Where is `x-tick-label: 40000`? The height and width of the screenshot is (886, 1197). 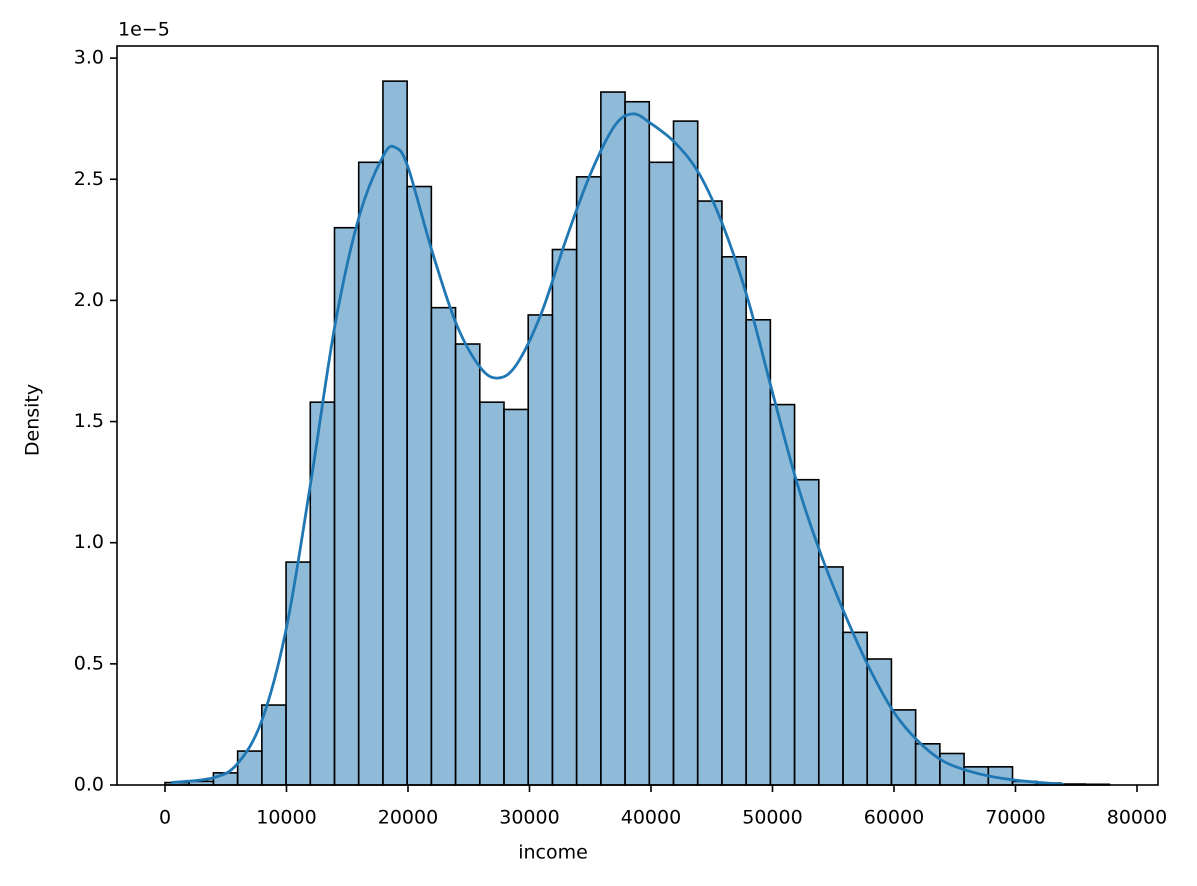
x-tick-label: 40000 is located at coordinates (651, 818).